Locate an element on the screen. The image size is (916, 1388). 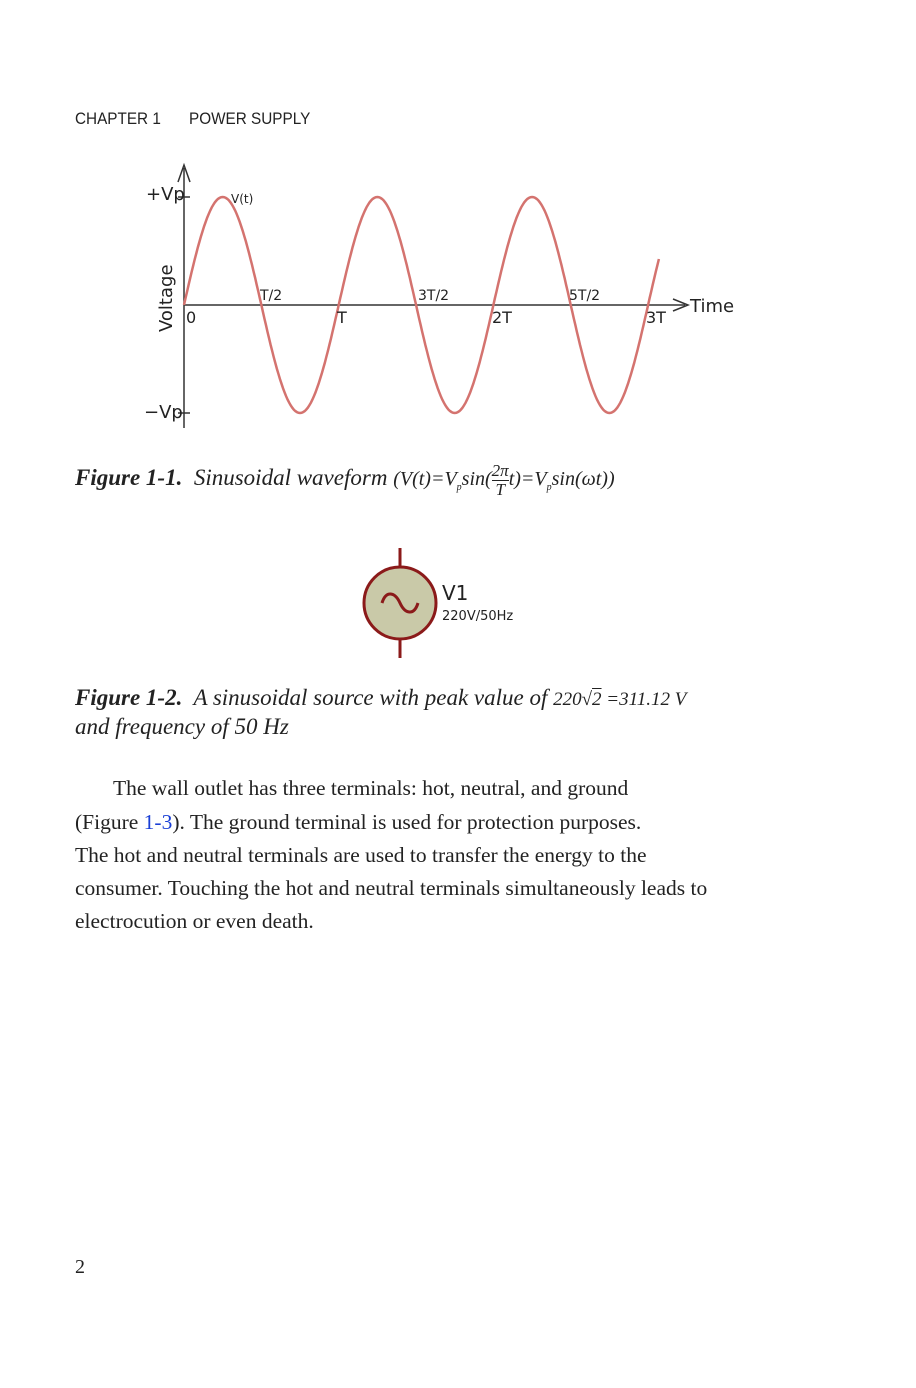
source-name: V1 is located at coordinates (455, 593).